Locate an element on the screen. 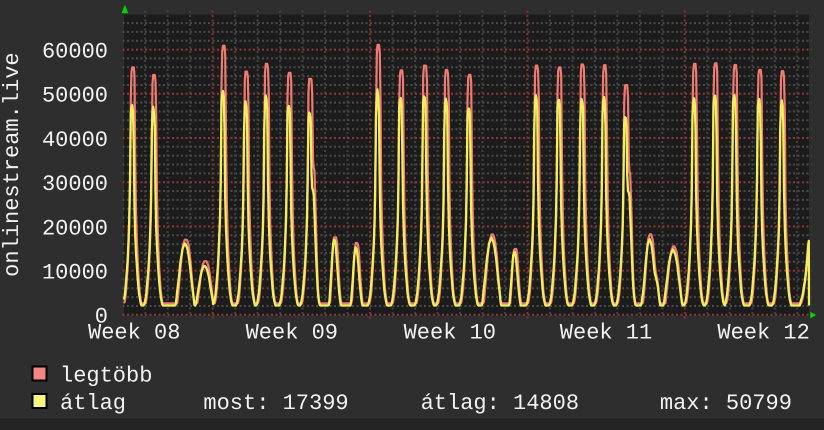  svg-text: 20000 is located at coordinates (75, 228).